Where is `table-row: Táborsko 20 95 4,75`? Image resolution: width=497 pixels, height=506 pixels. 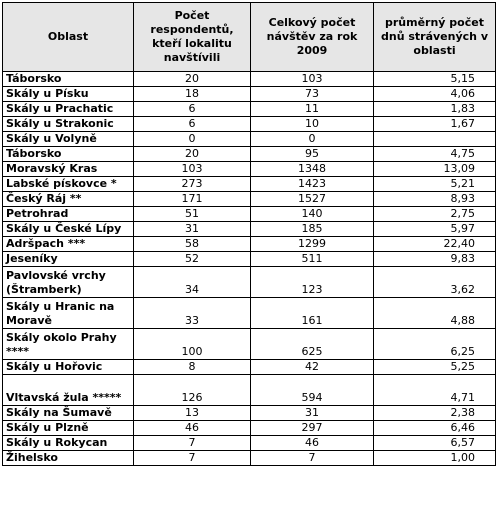
table-row: Táborsko 20 95 4,75 is located at coordinates (249, 154).